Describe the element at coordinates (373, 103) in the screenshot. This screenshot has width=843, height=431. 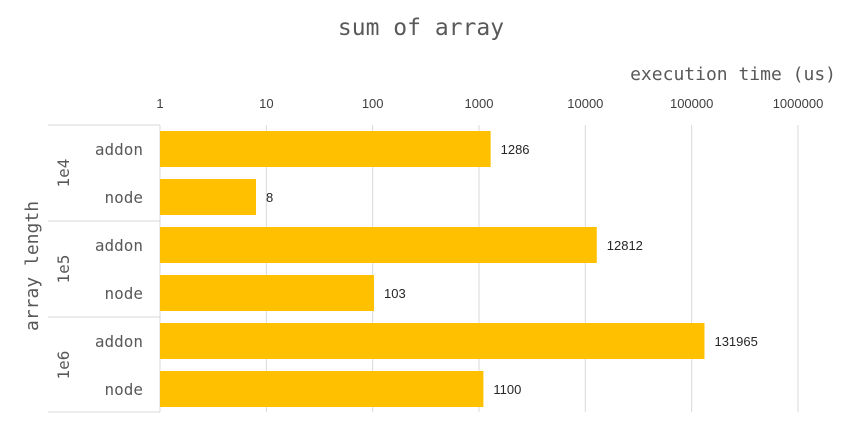
I see `x-tick-label: 100` at that location.